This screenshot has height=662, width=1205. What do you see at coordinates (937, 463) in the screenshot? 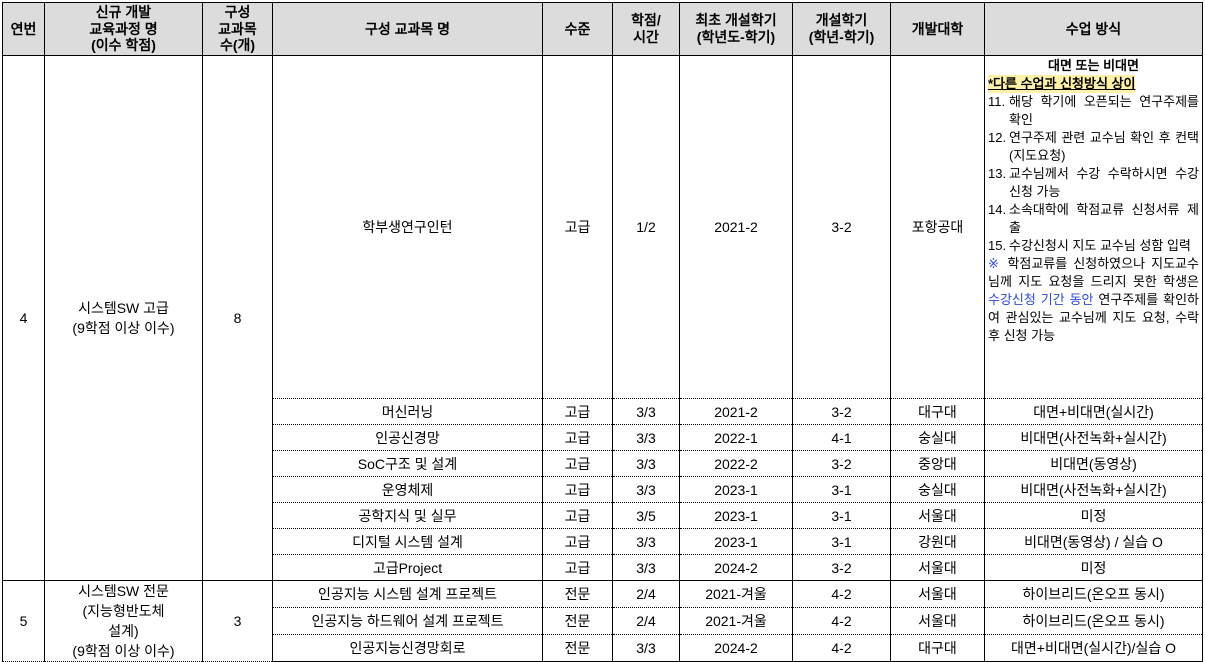
I see `cell-univ: 중앙대` at bounding box center [937, 463].